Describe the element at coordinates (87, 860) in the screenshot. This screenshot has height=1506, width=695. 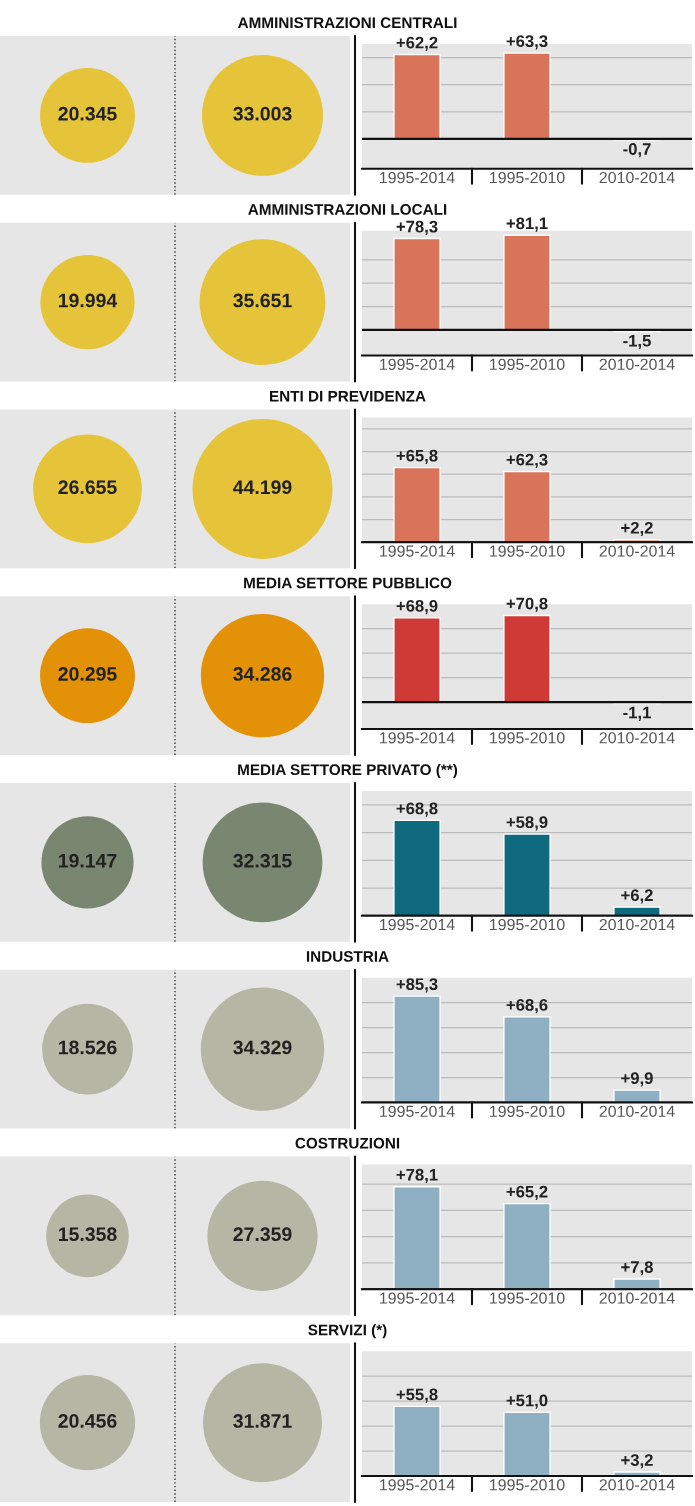
I see `data-label: 19.147` at that location.